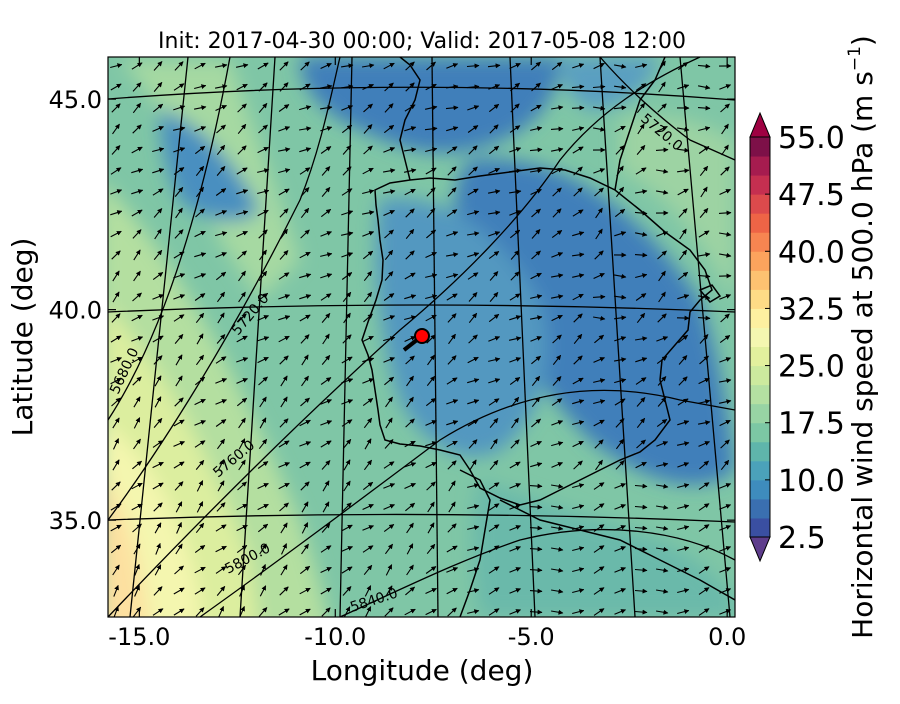 Image resolution: width=900 pixels, height=704 pixels. What do you see at coordinates (811, 424) in the screenshot?
I see `colorbar-tick-label: 17.5` at bounding box center [811, 424].